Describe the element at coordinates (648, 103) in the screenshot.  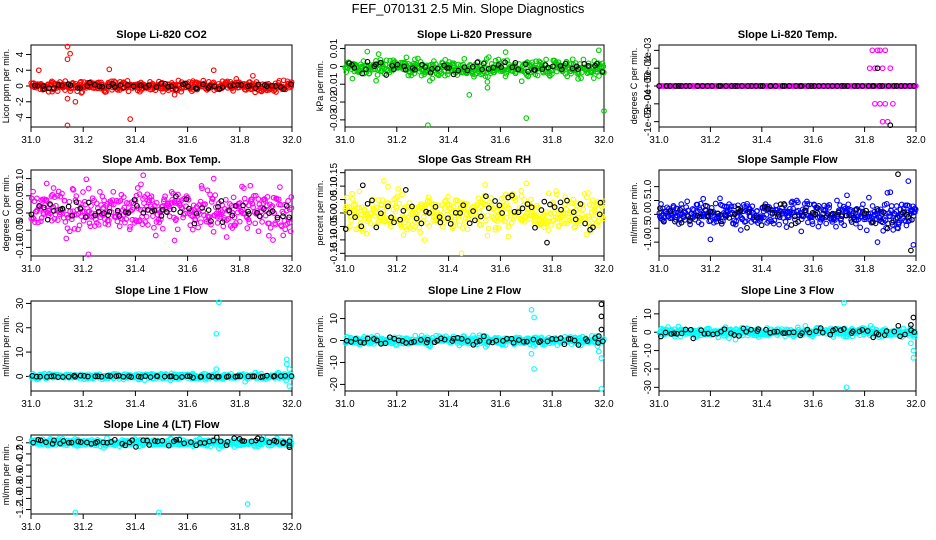
I see `y-tick-label: -5e-04` at that location.